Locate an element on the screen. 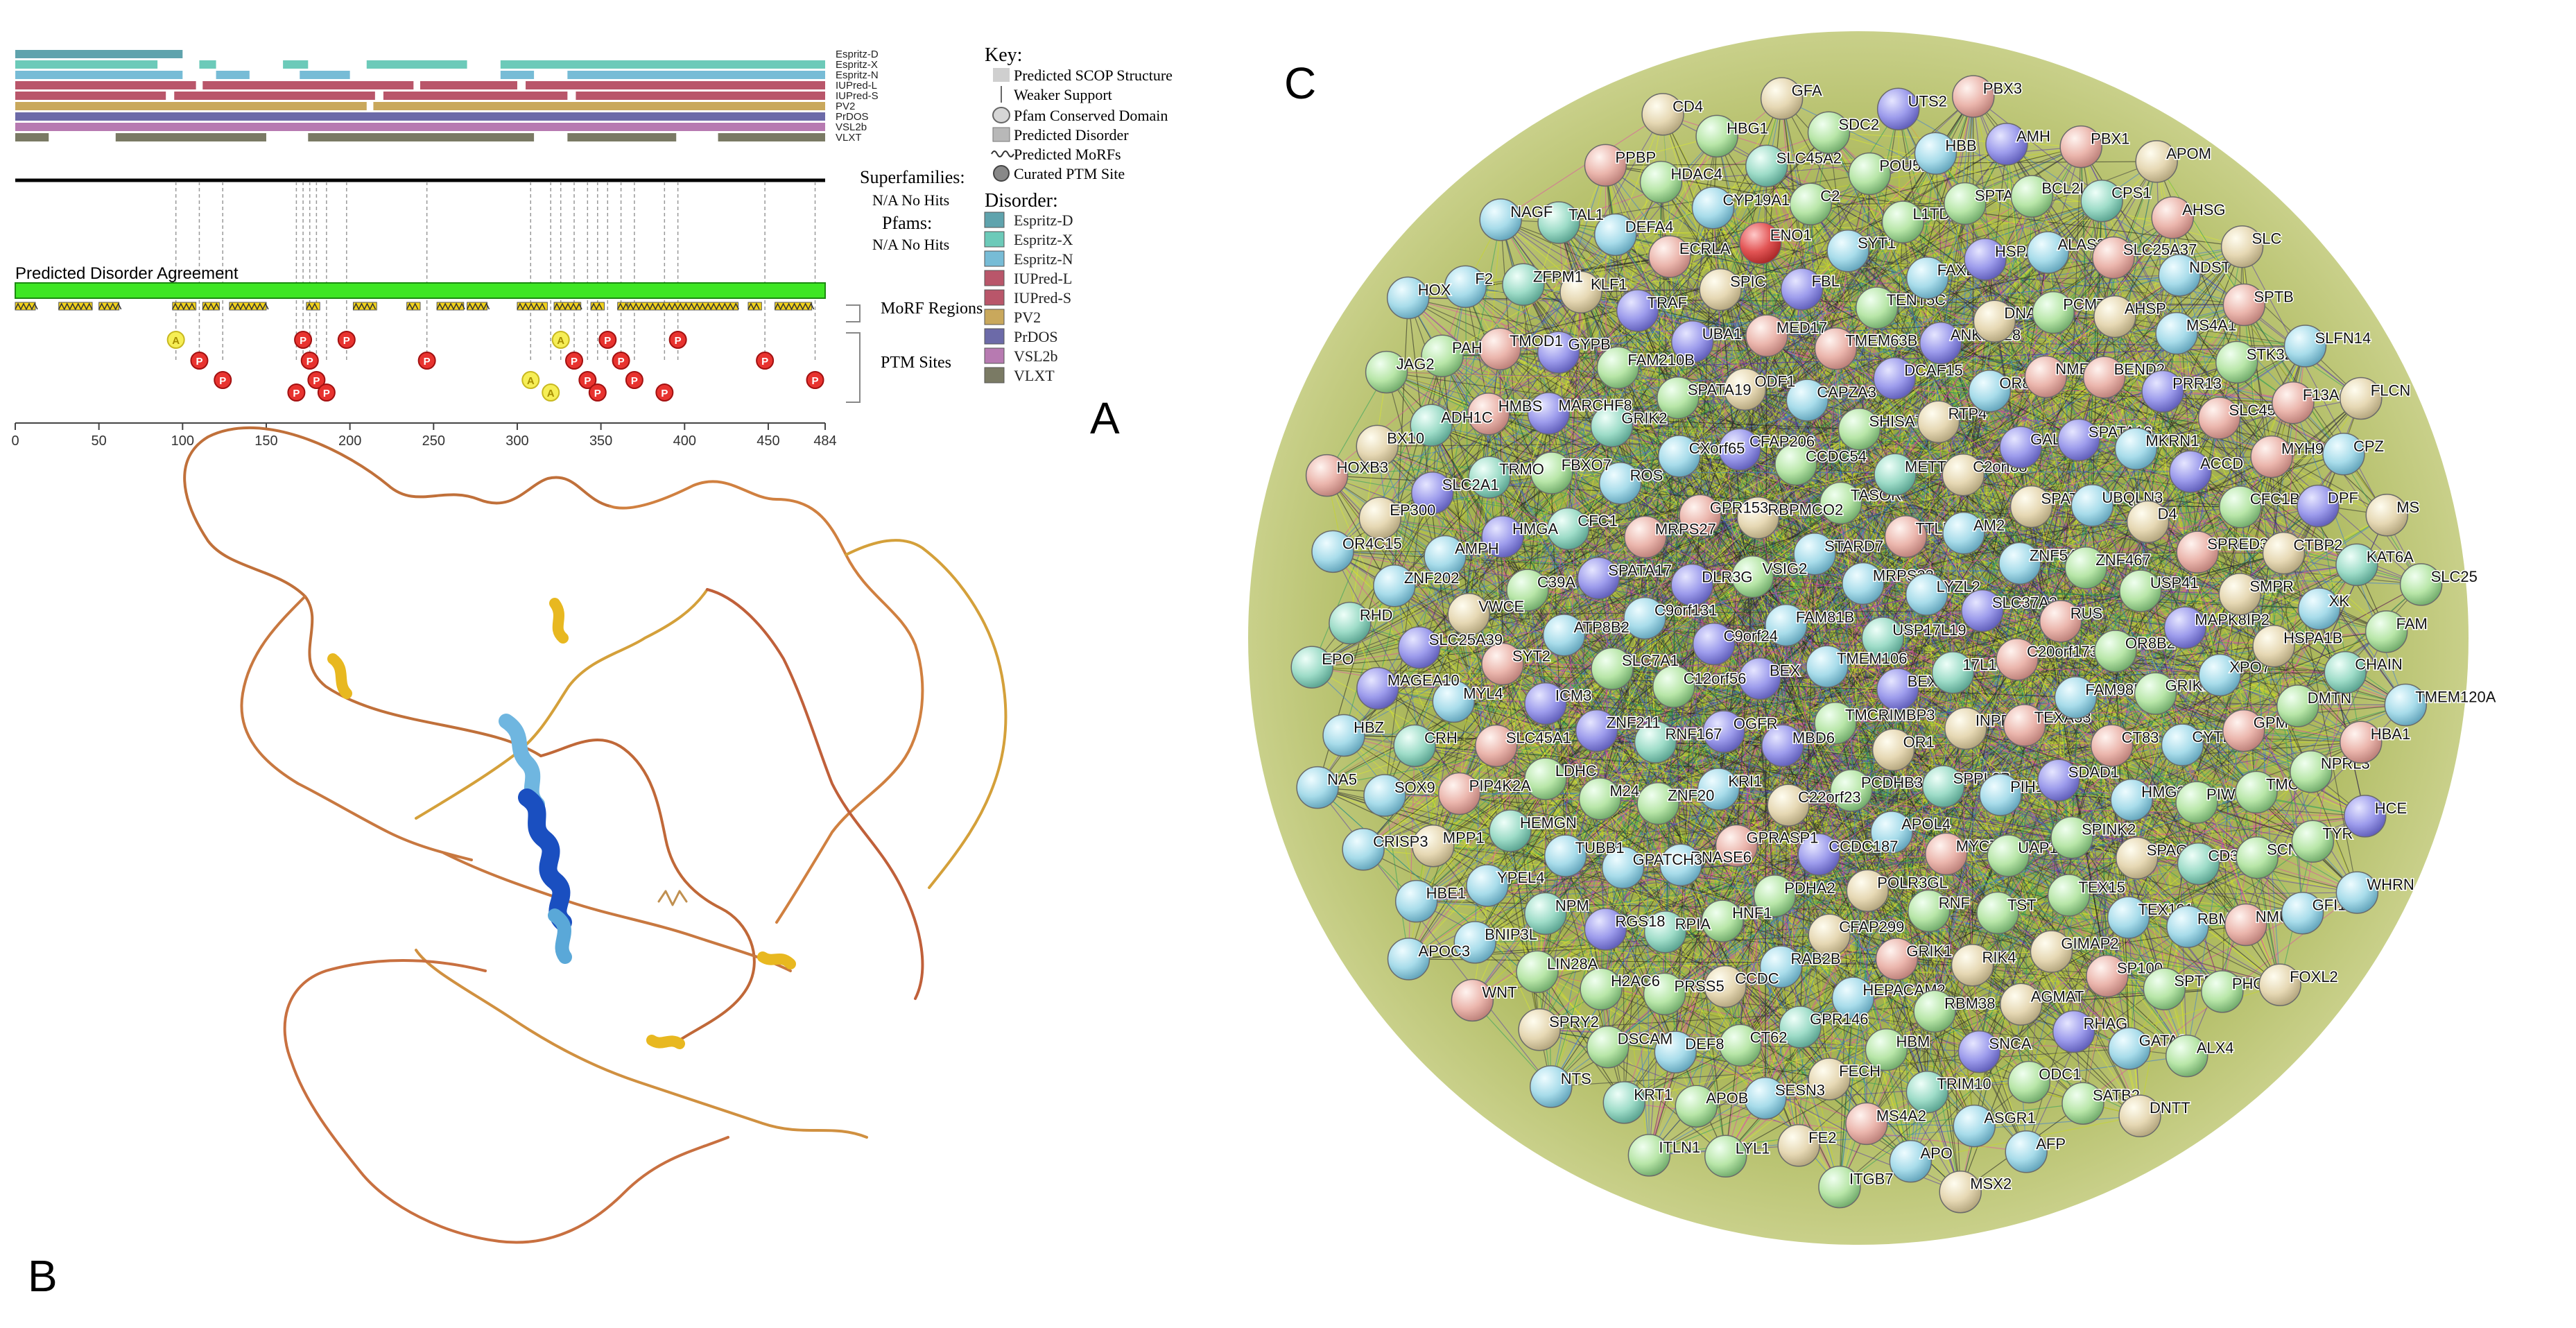 The image size is (2576, 1328). network-node-label: VSIG2 is located at coordinates (1785, 569).